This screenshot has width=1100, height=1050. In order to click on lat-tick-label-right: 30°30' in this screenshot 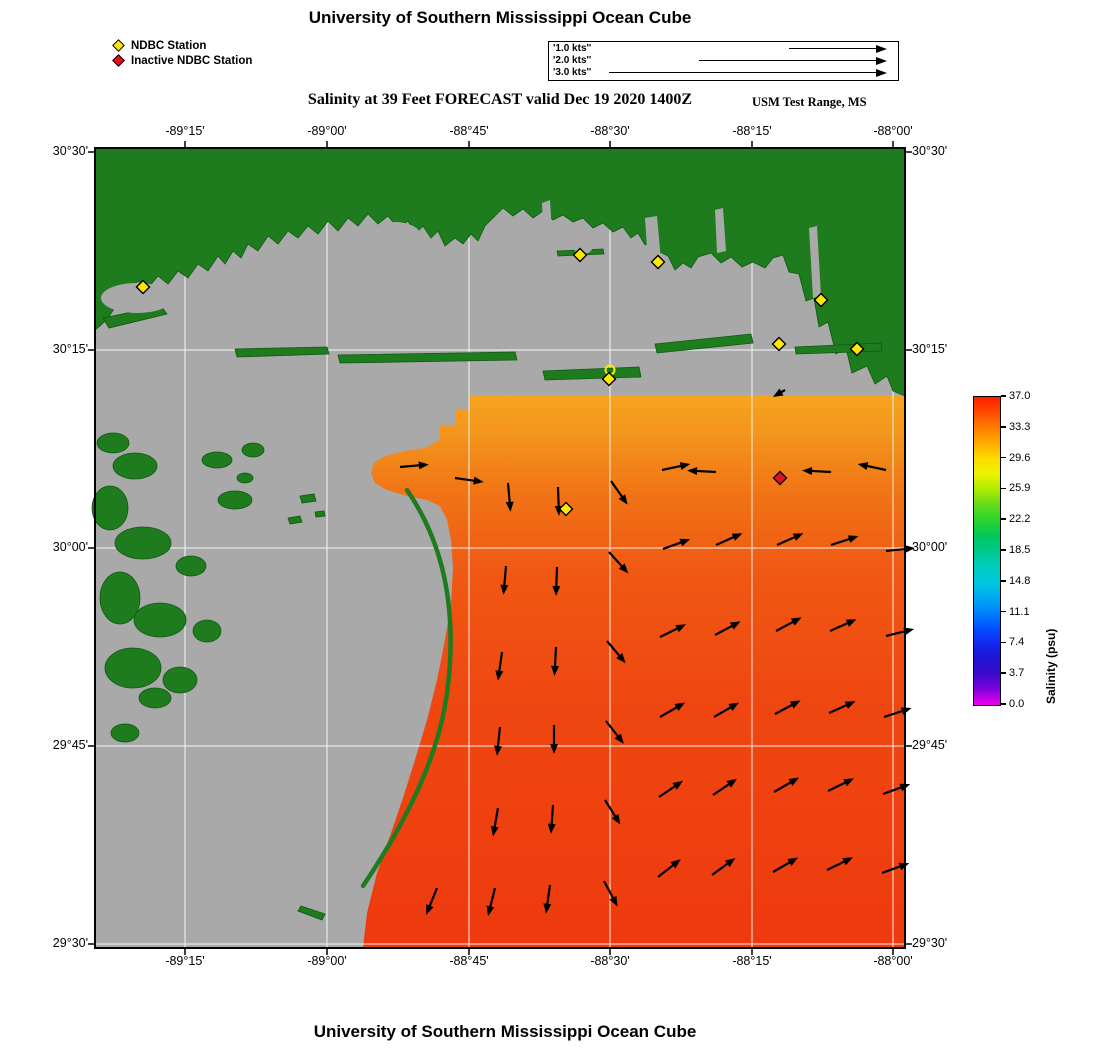, I will do `click(930, 151)`.